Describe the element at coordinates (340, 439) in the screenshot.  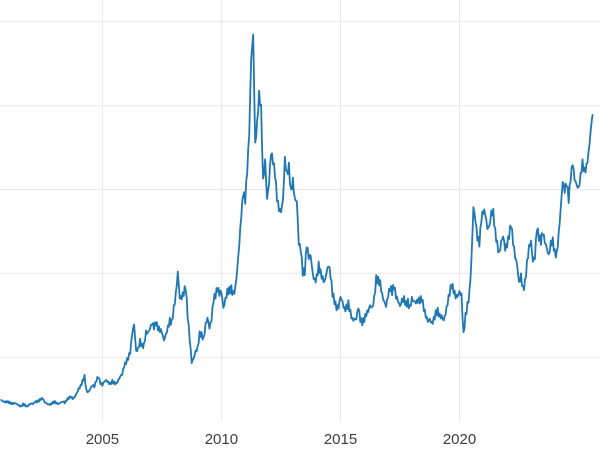
I see `x-tick-label: 2015` at that location.